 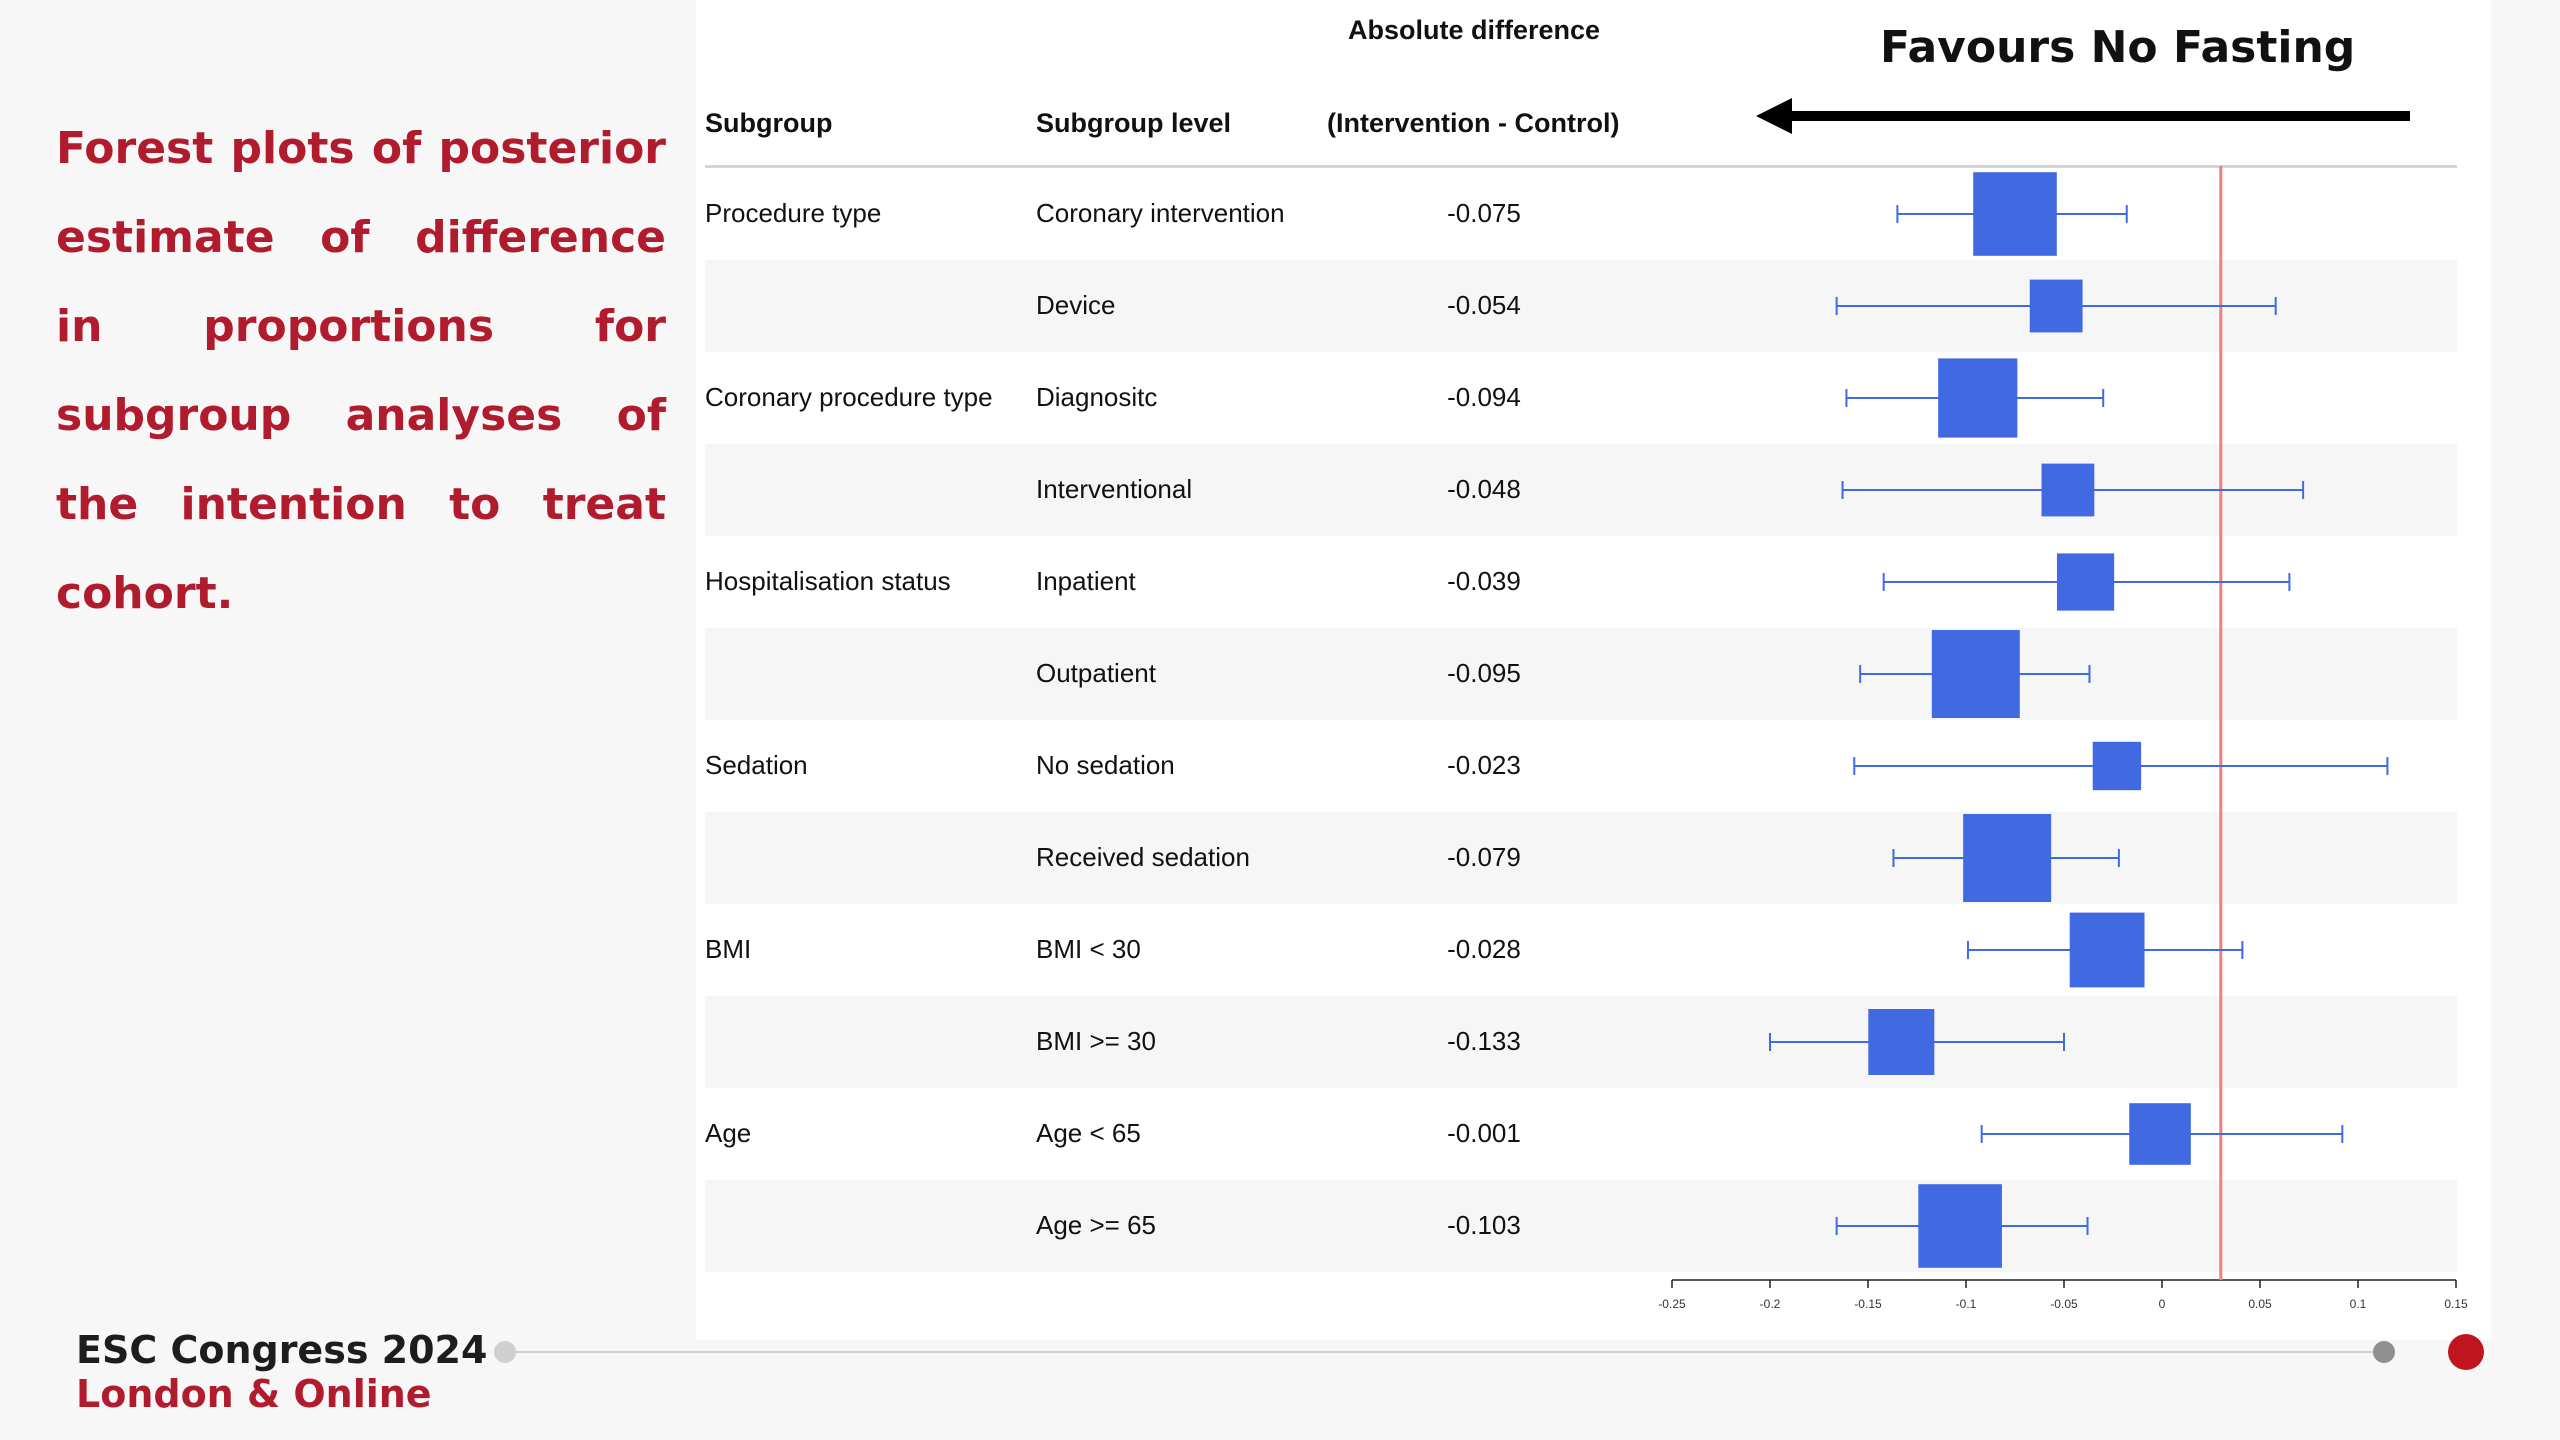 What do you see at coordinates (1484, 213) in the screenshot?
I see `diff-cell: -0.075` at bounding box center [1484, 213].